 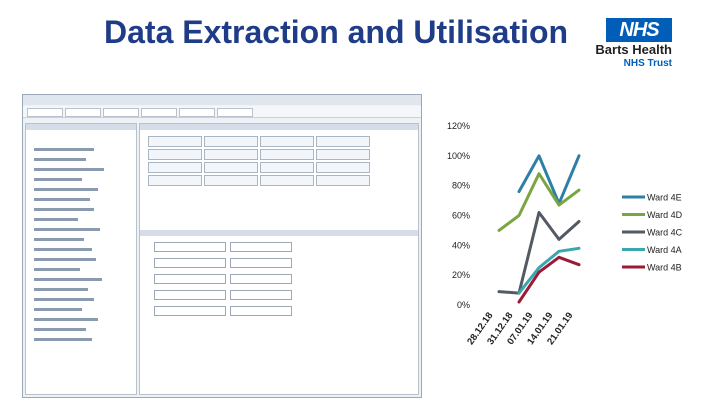 I want to click on series-lines, so click(x=539, y=229).